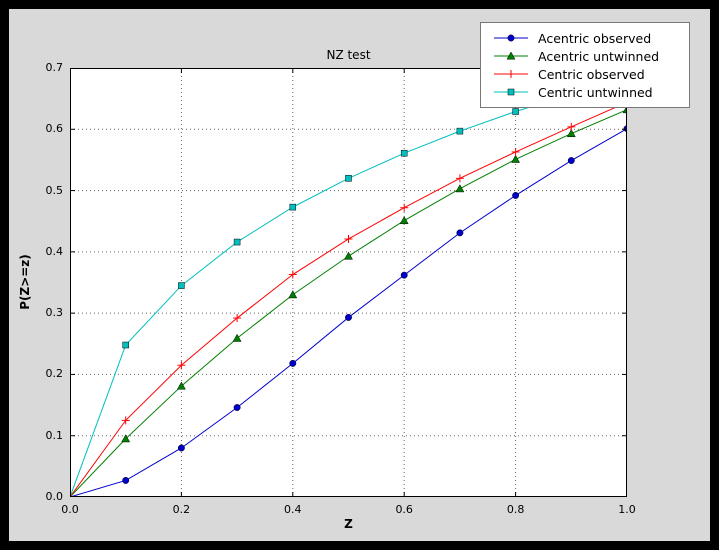  I want to click on legend-entry: Acentric untwinned, so click(585, 56).